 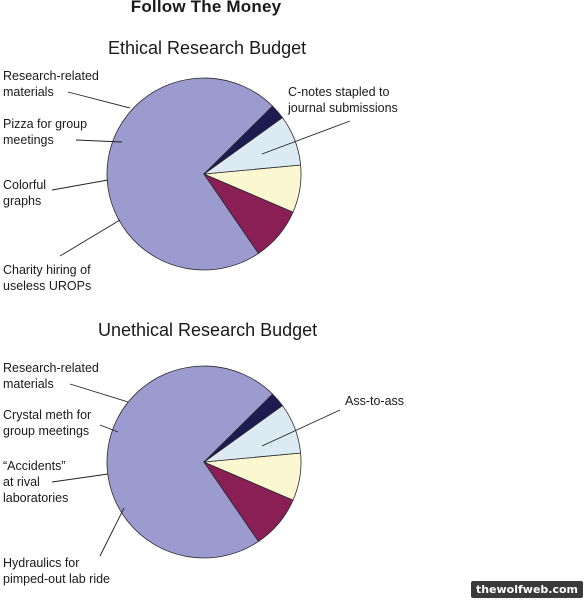 I want to click on chart-title-ethical: Ethical Research Budget, so click(x=207, y=48).